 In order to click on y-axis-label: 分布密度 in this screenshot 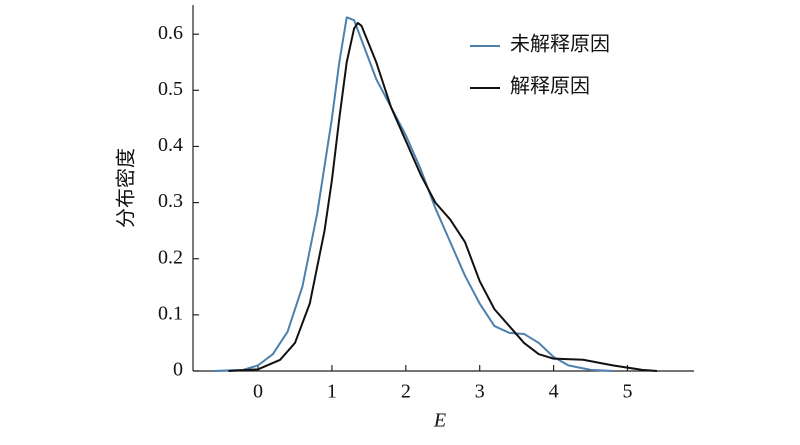, I will do `click(126, 188)`.